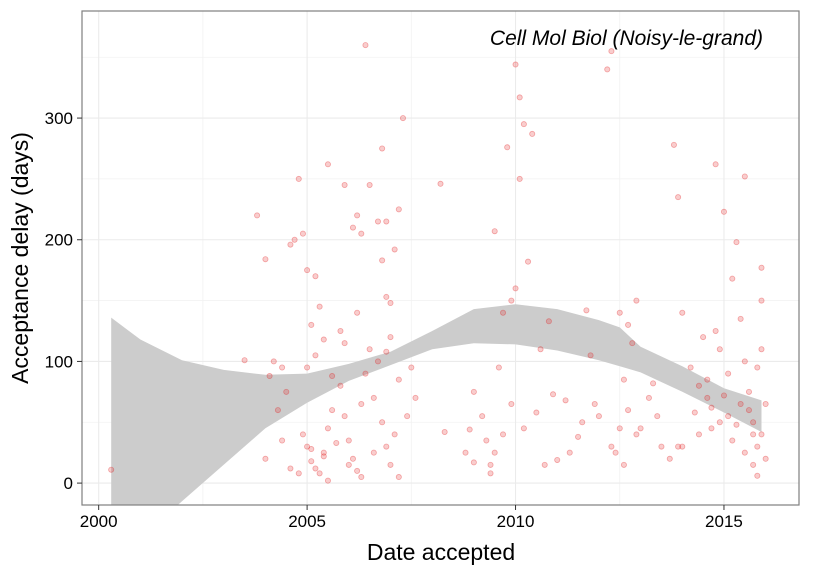 Image resolution: width=825 pixels, height=570 pixels. What do you see at coordinates (59, 118) in the screenshot?
I see `y-tick-label: 300` at bounding box center [59, 118].